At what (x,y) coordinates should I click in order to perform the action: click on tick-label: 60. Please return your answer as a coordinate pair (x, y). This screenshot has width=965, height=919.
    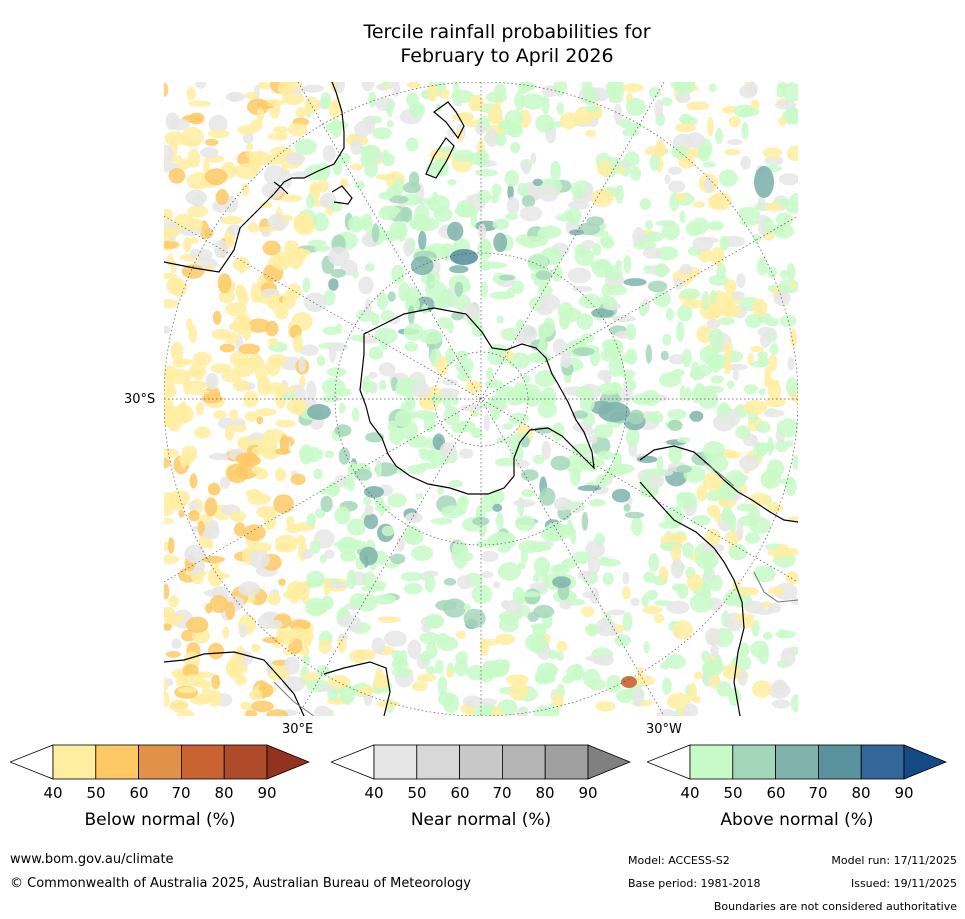
    Looking at the image, I should click on (776, 793).